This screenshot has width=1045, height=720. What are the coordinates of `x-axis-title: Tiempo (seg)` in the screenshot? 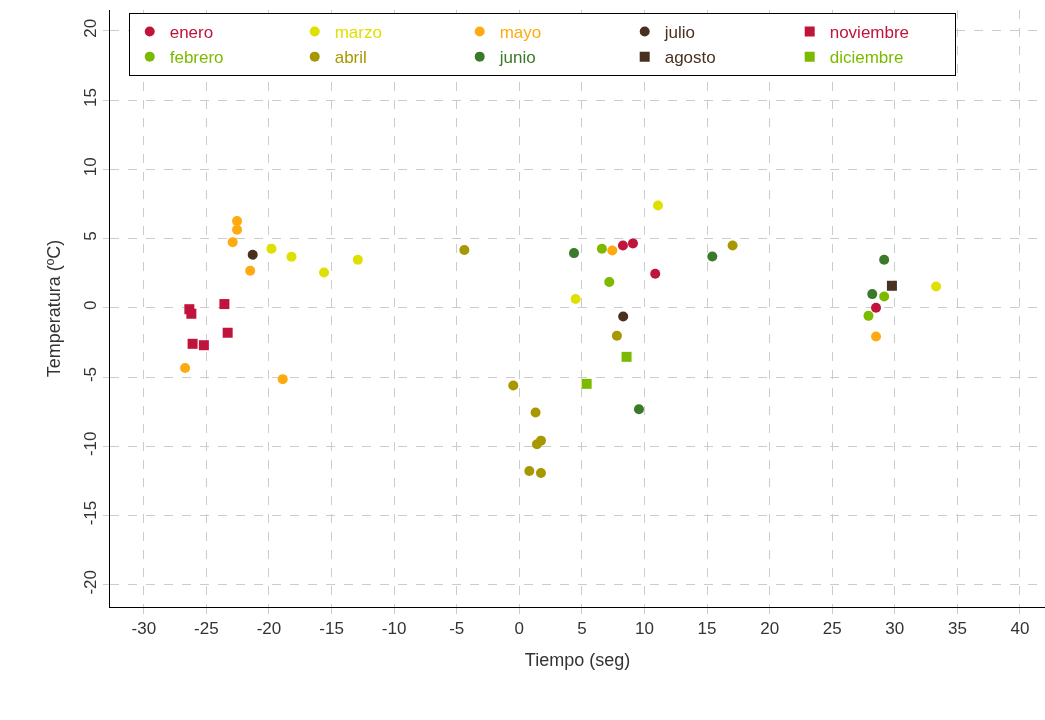 It's located at (577, 659).